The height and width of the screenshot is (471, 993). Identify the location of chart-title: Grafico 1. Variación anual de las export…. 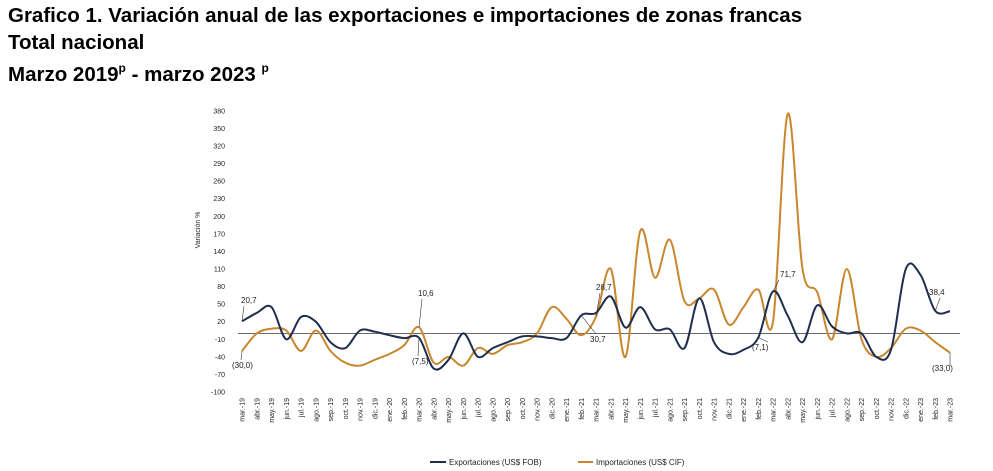
(405, 15).